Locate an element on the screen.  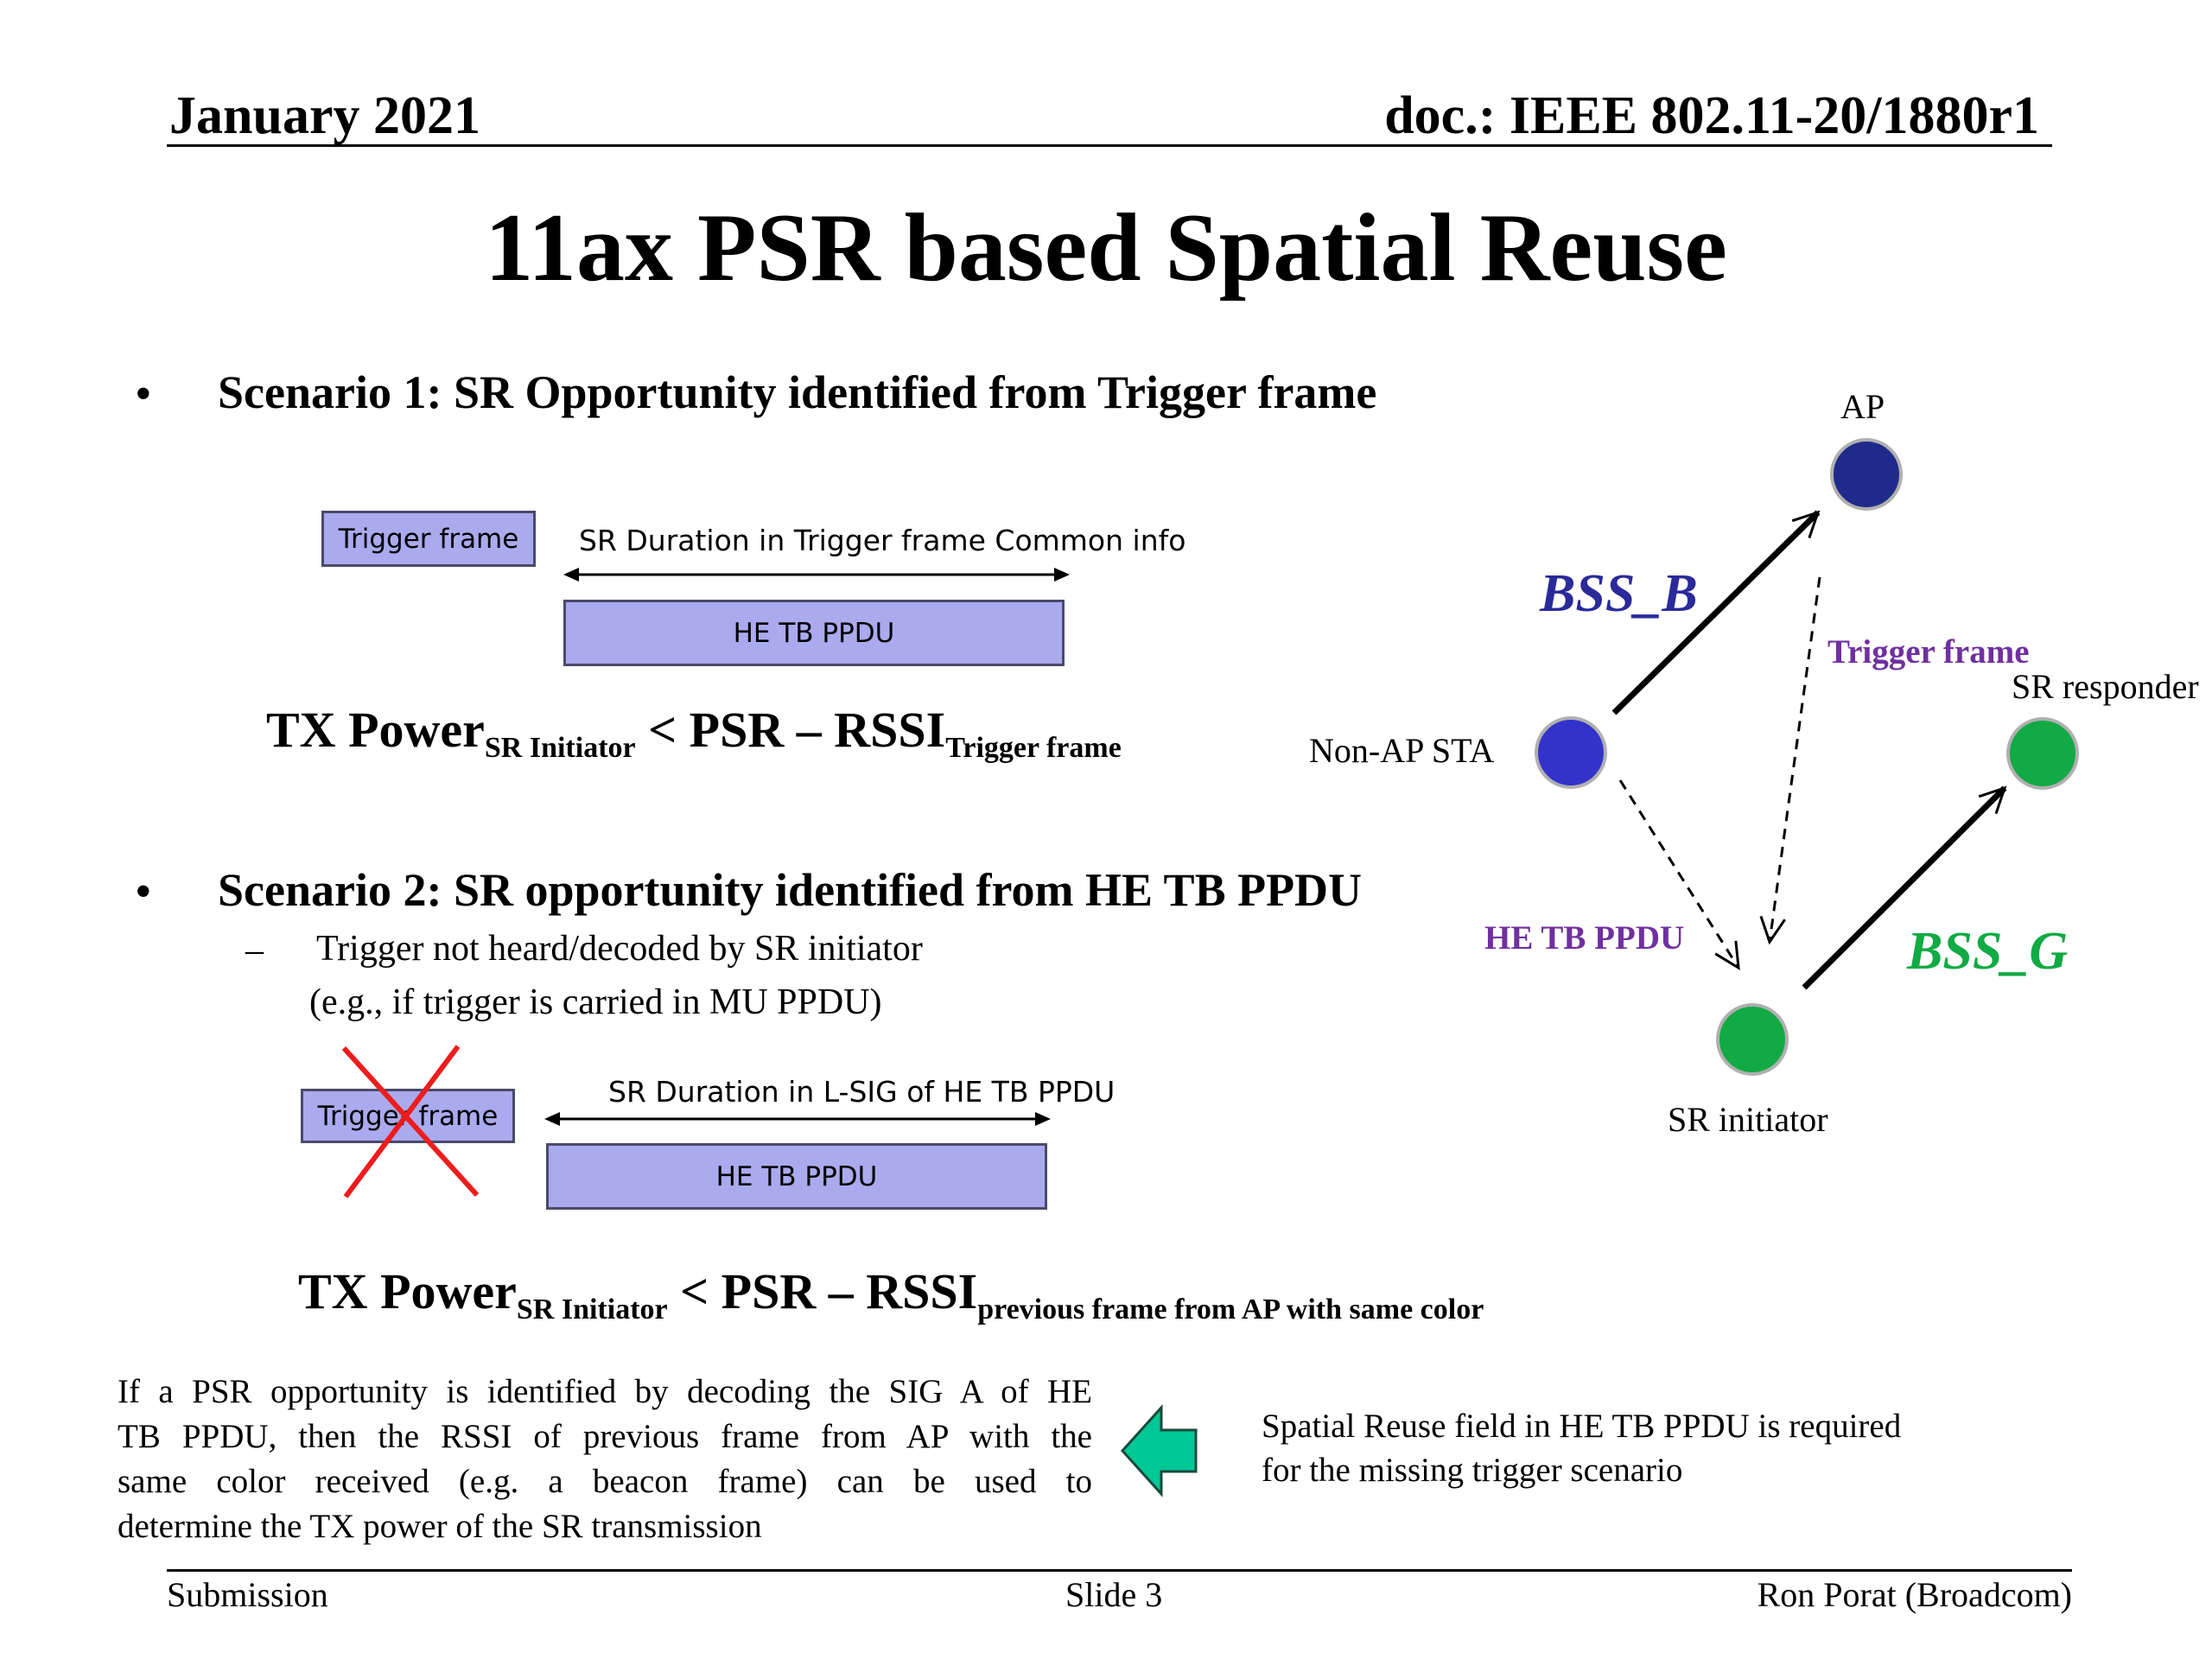
he-tb-ppdu-tag: HE TB PPDU is located at coordinates (1584, 938).